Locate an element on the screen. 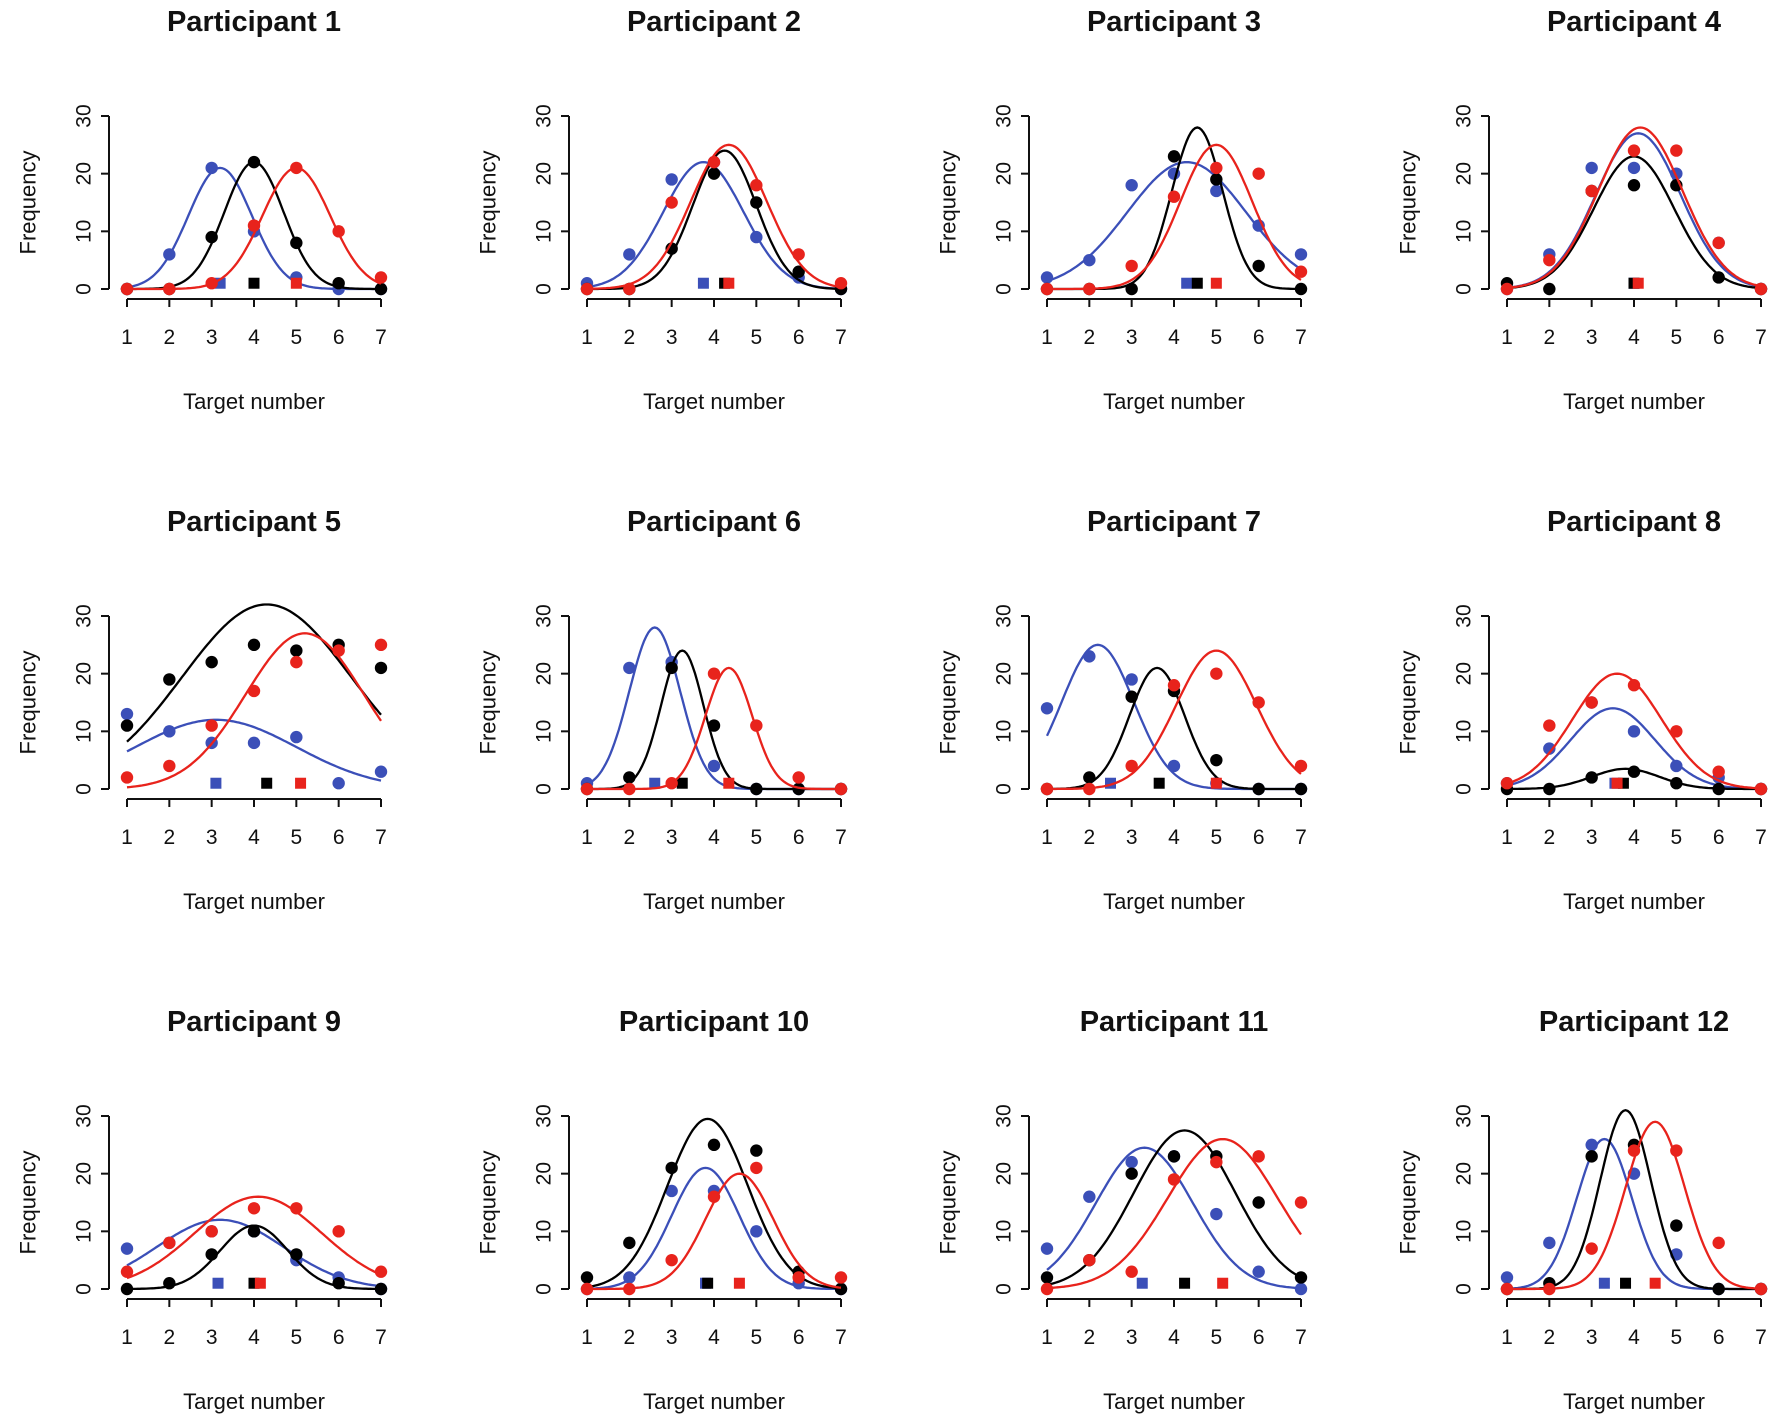  panel-title: Participant 5 is located at coordinates (254, 522).